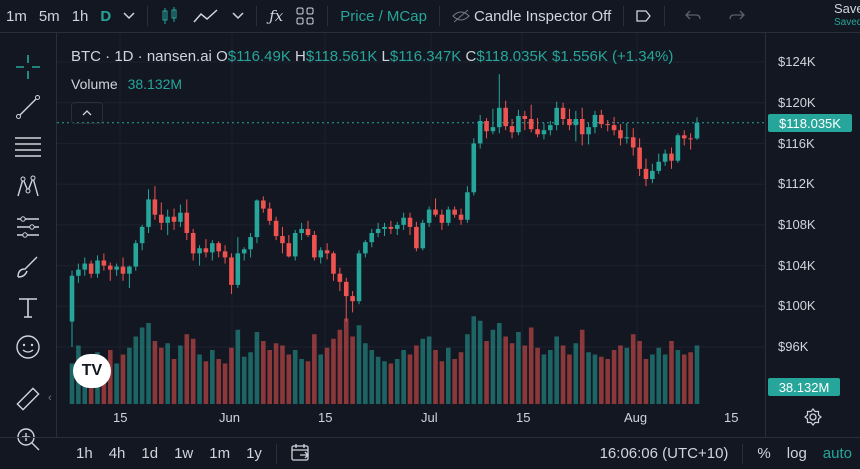 This screenshot has width=860, height=469. I want to click on range-4h: 4h, so click(117, 453).